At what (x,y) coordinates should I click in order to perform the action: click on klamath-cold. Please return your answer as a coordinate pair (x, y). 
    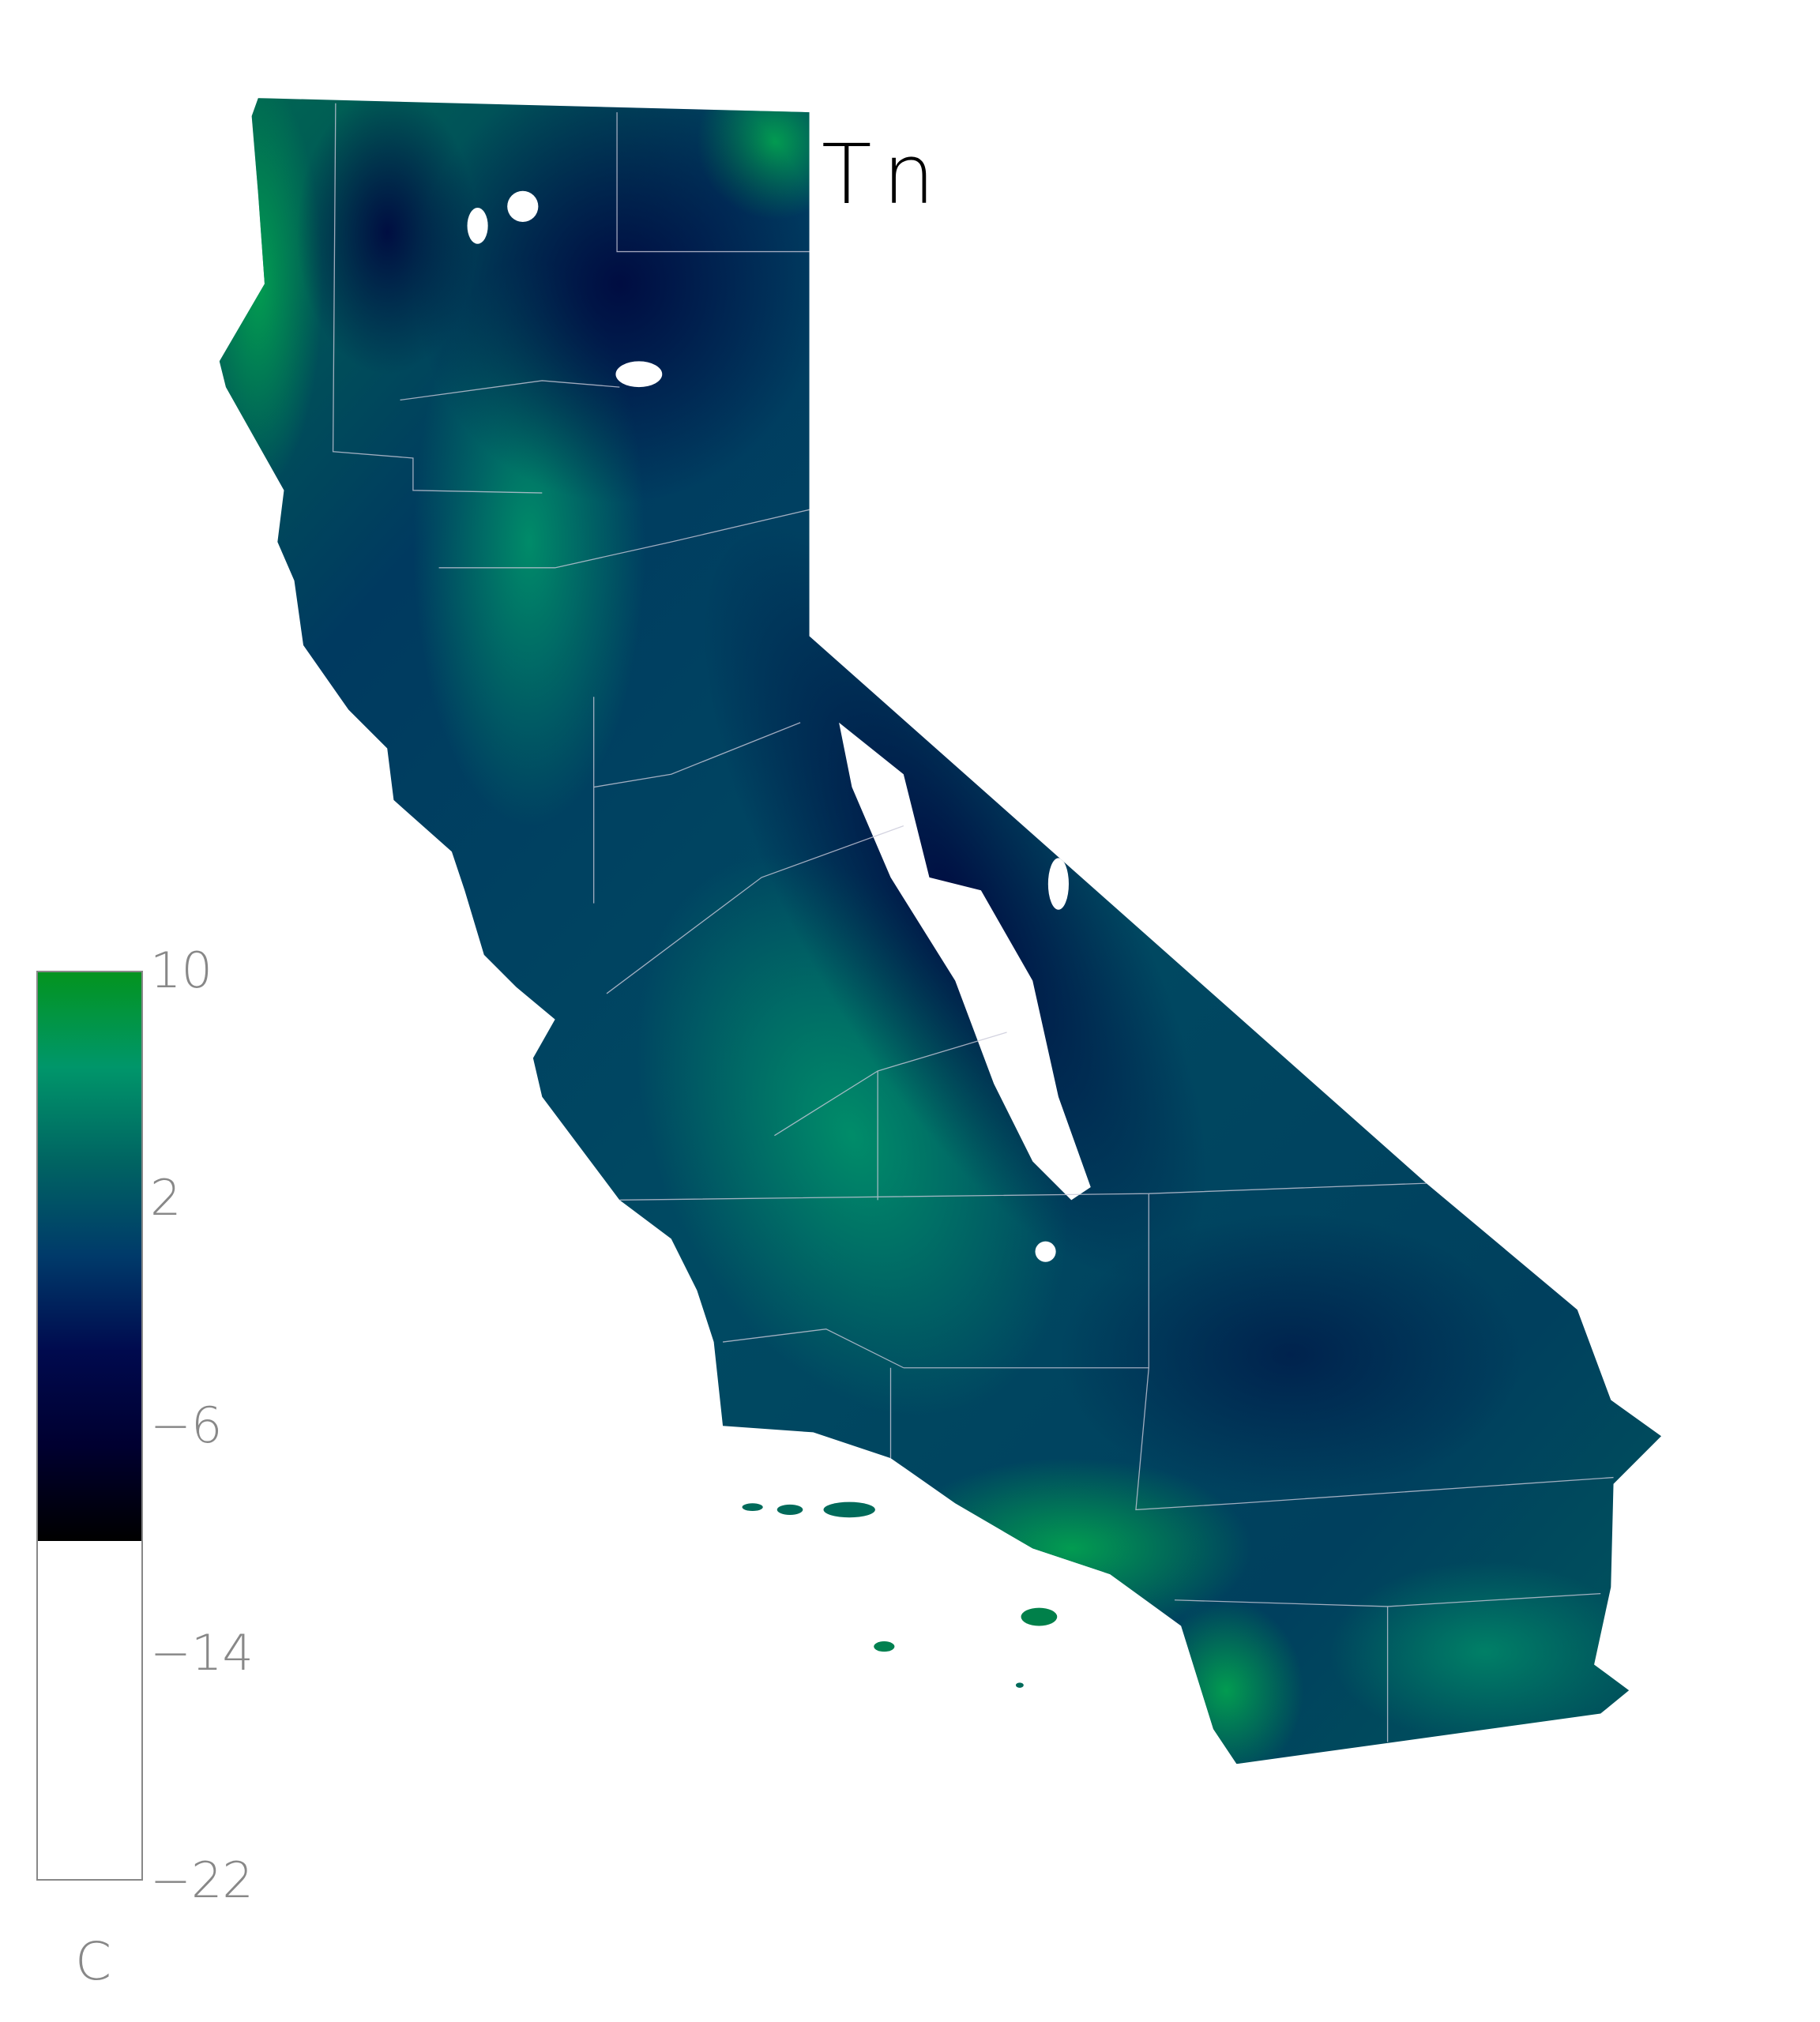
    Looking at the image, I should click on (387, 236).